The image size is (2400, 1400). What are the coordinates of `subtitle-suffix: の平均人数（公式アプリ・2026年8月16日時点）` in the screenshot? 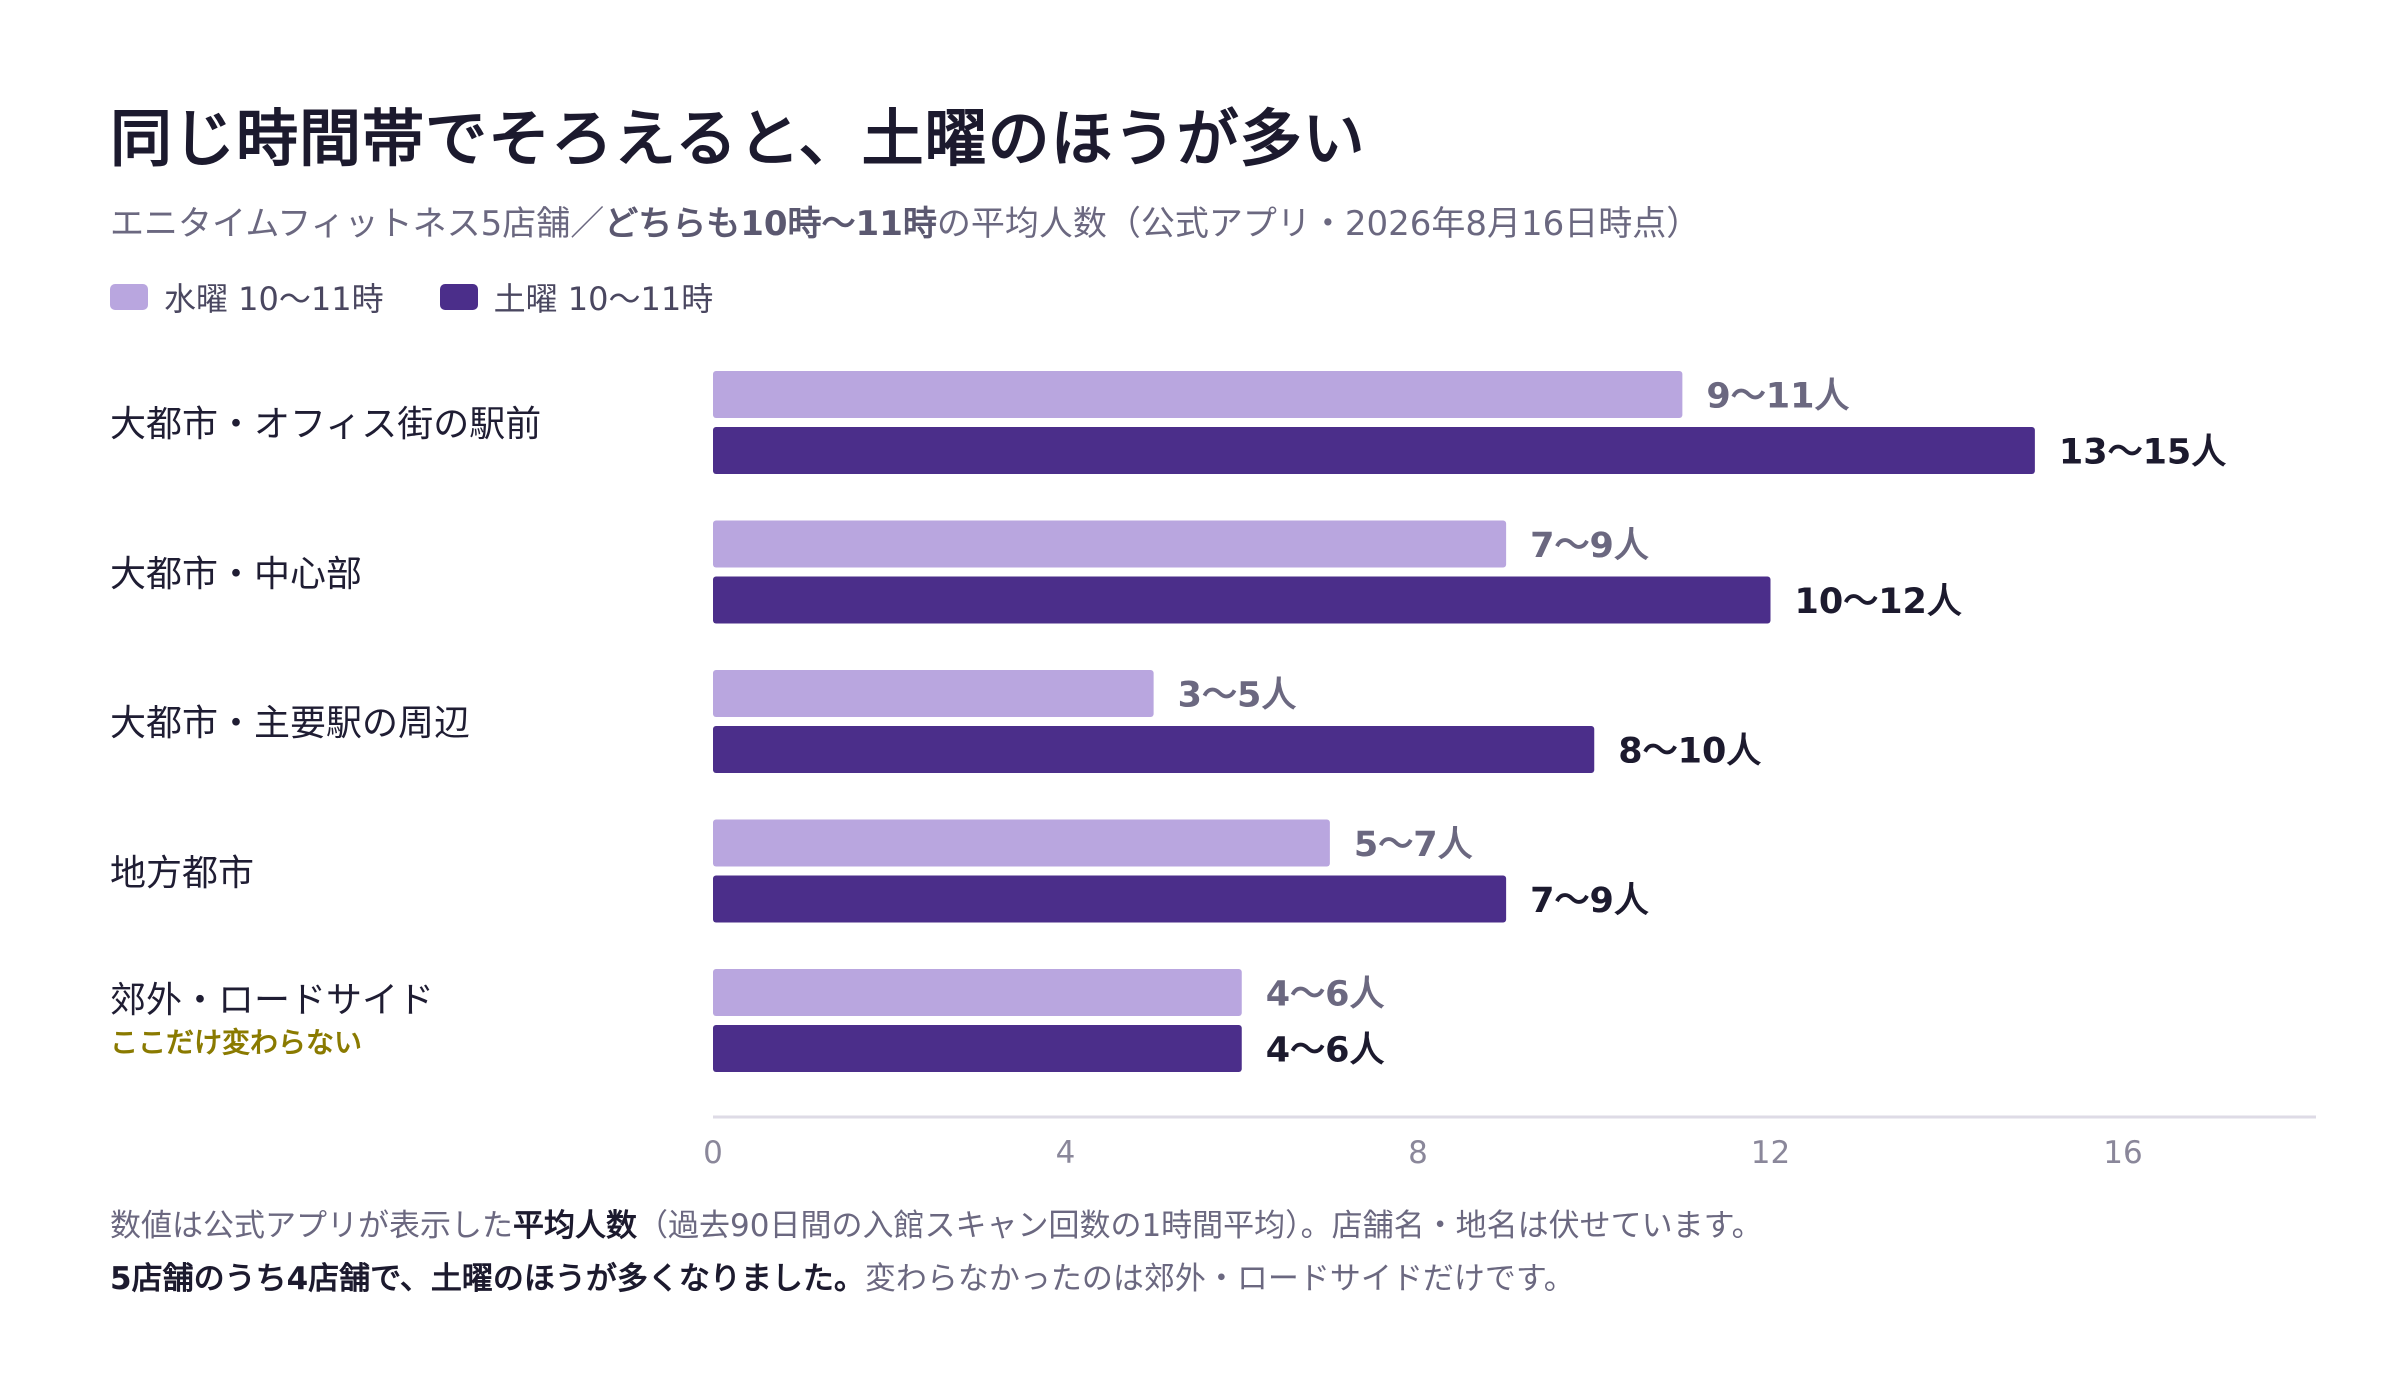 It's located at (1318, 224).